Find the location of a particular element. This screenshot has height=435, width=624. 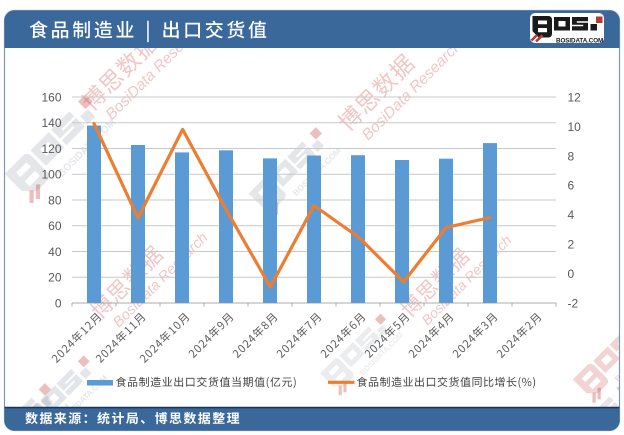

svg-text: 60 is located at coordinates (55, 226).